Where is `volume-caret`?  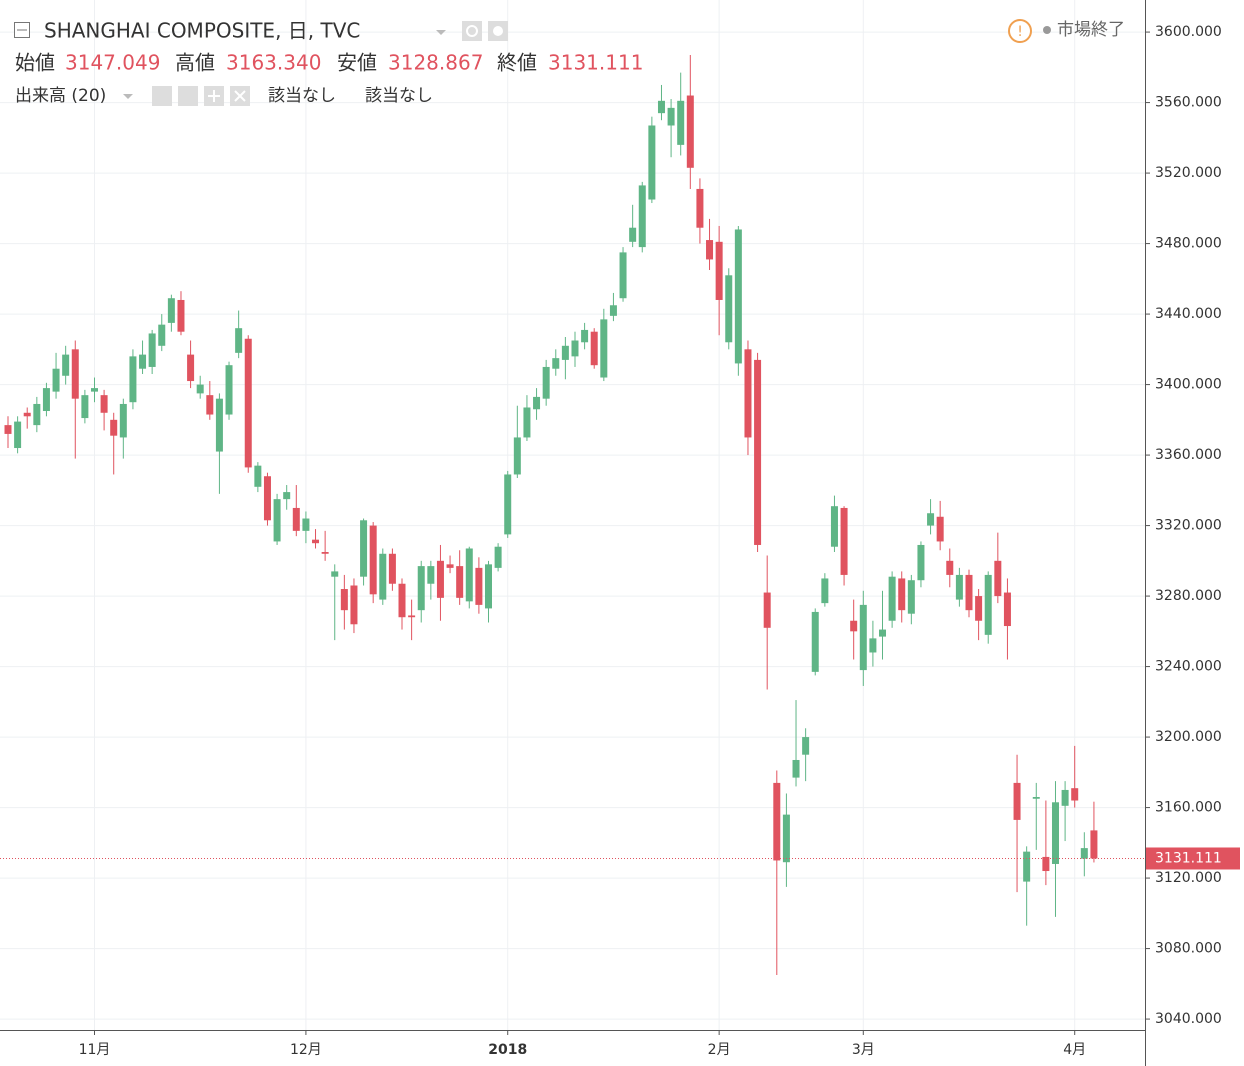 volume-caret is located at coordinates (128, 96).